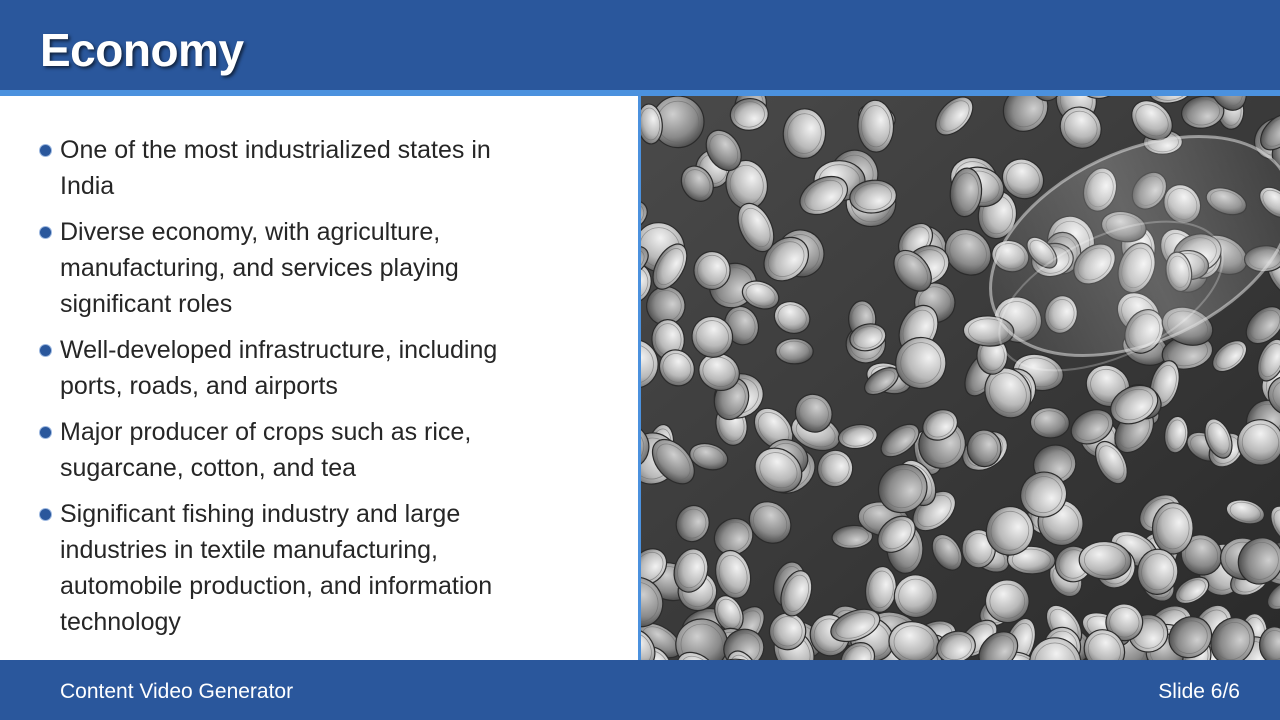 This screenshot has width=1280, height=720. What do you see at coordinates (639, 378) in the screenshot?
I see `content-image-divider` at bounding box center [639, 378].